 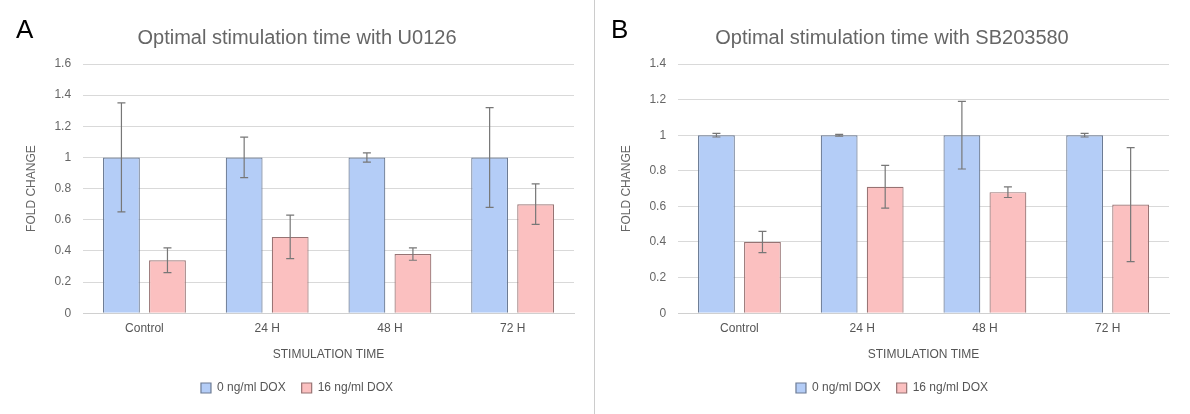 What do you see at coordinates (620, 29) in the screenshot?
I see `text: B` at bounding box center [620, 29].